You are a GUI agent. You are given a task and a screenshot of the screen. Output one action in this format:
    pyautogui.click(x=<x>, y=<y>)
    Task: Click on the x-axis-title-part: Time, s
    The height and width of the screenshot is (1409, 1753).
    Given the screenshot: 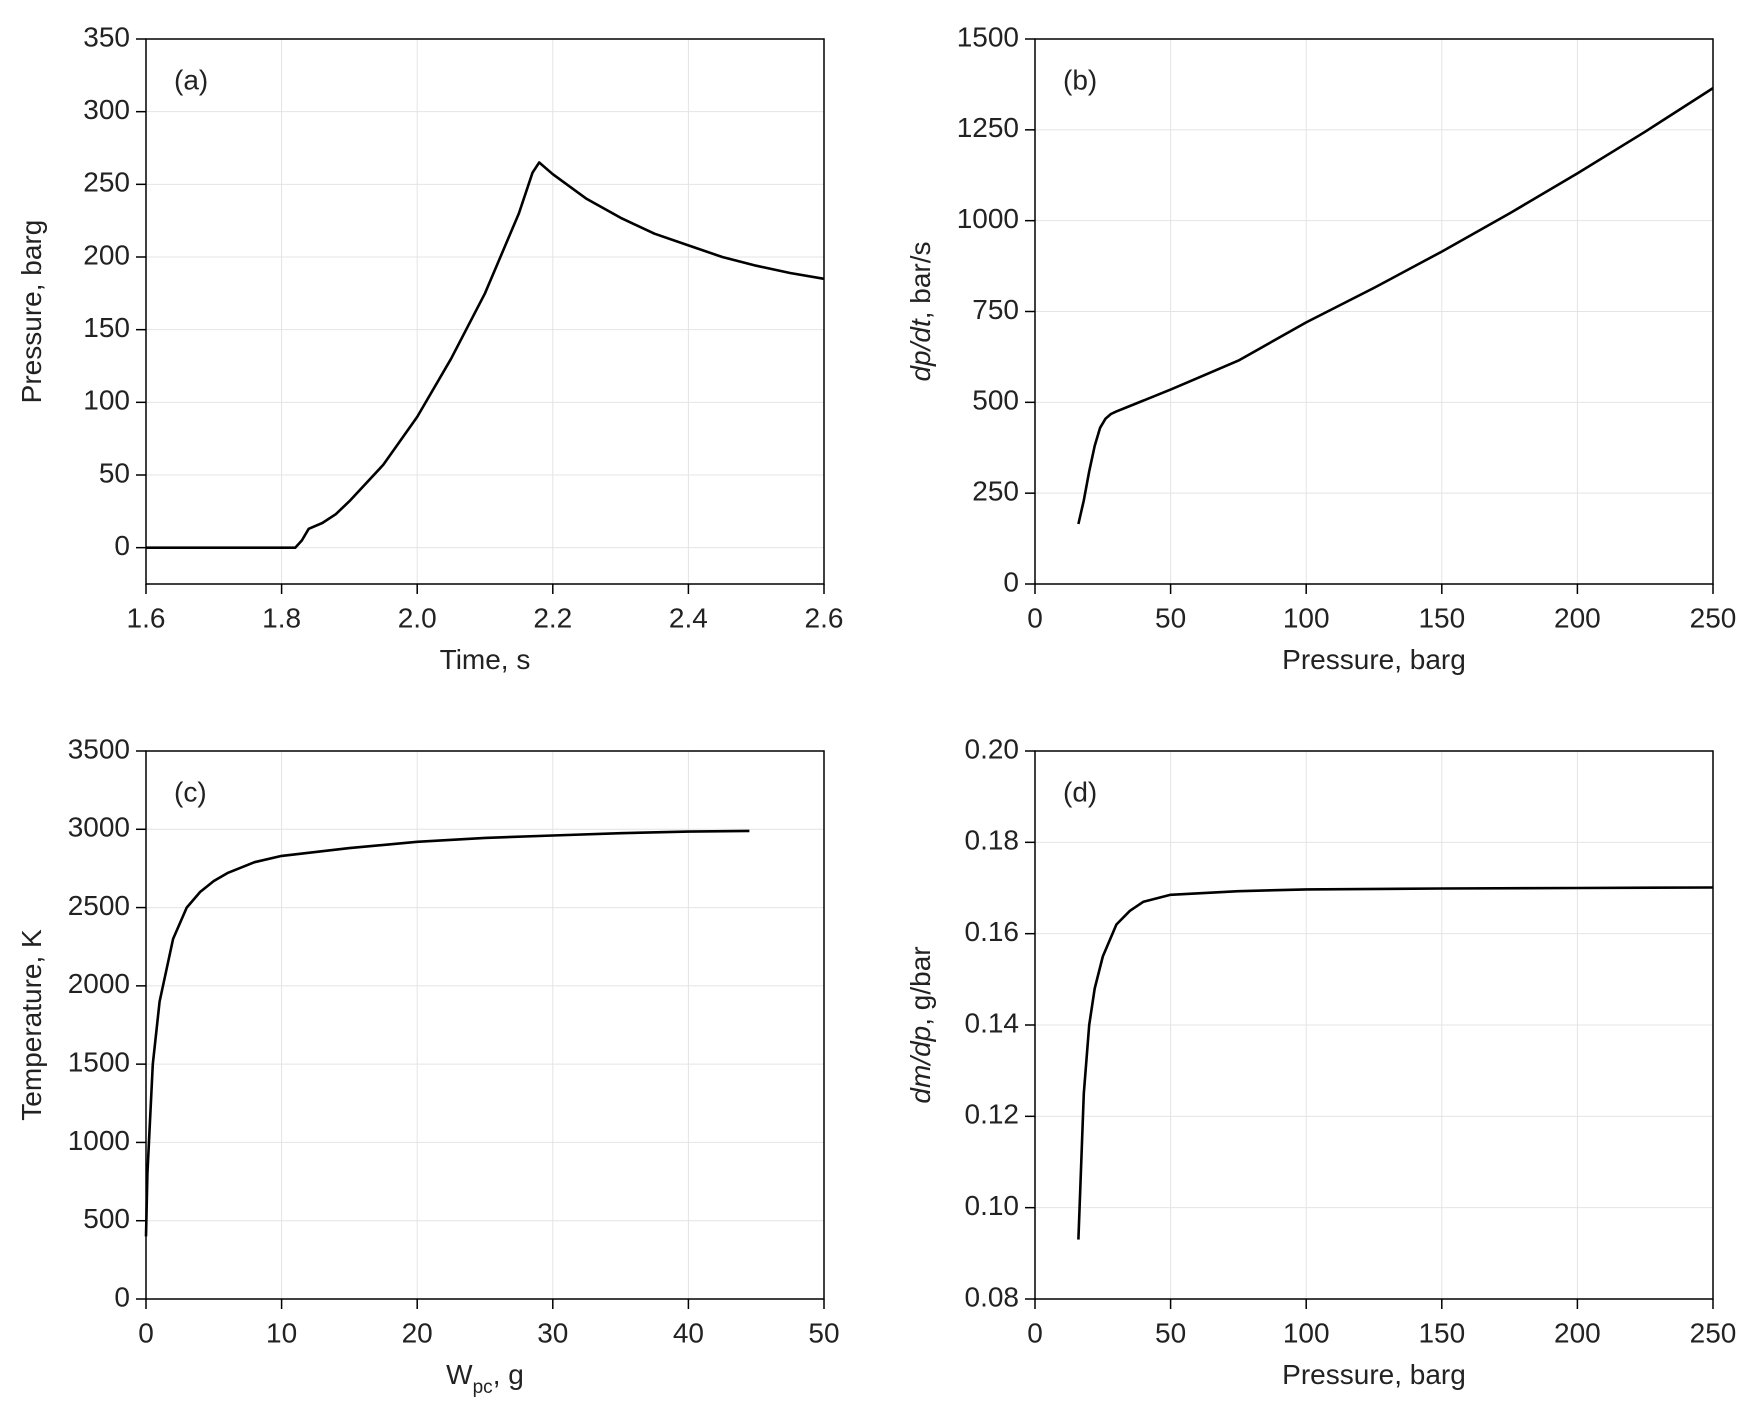 What is the action you would take?
    pyautogui.click(x=485, y=659)
    